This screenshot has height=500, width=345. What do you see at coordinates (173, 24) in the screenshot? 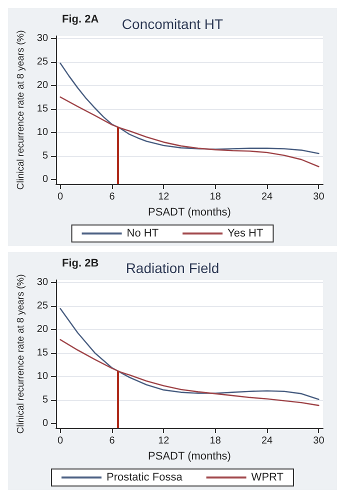
I see `chart-title: Concomitant HT` at bounding box center [173, 24].